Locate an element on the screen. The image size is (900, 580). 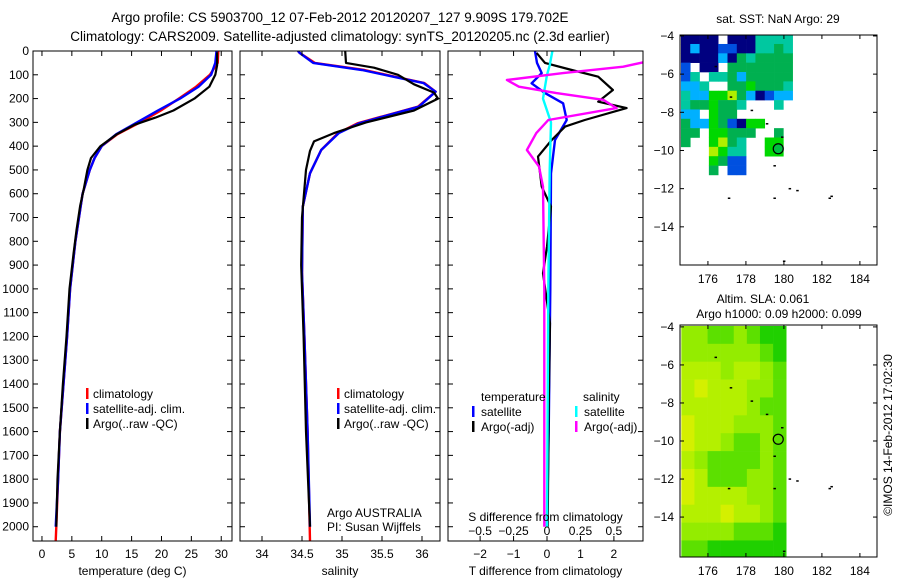
y-tick-label: 1500 is located at coordinates (15, 408).